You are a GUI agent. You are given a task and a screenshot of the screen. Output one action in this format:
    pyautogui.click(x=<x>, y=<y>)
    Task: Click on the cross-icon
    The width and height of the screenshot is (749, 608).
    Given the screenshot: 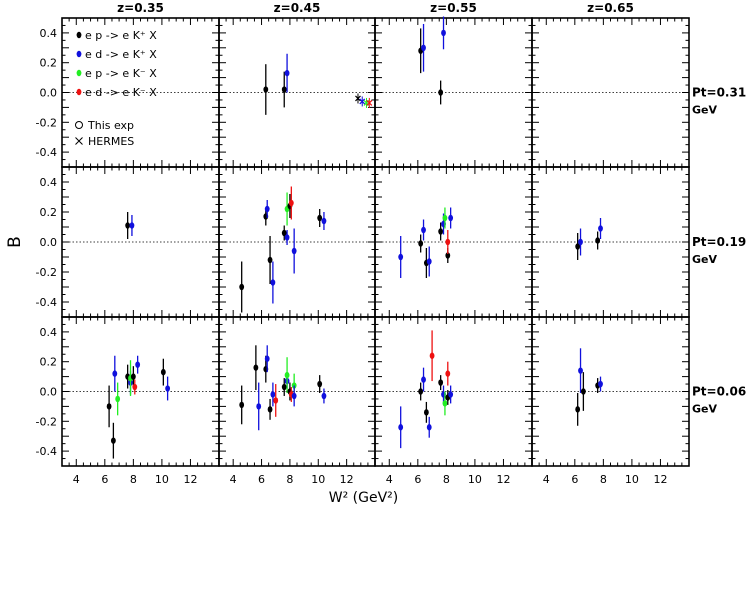 What is the action you would take?
    pyautogui.click(x=79, y=141)
    